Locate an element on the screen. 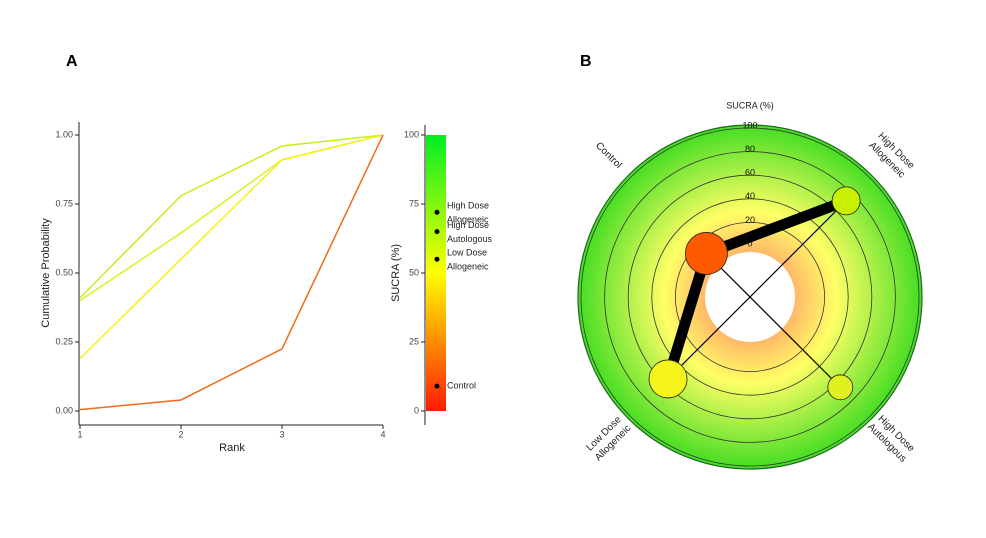  axis-title: SUCRA (%) is located at coordinates (750, 105).